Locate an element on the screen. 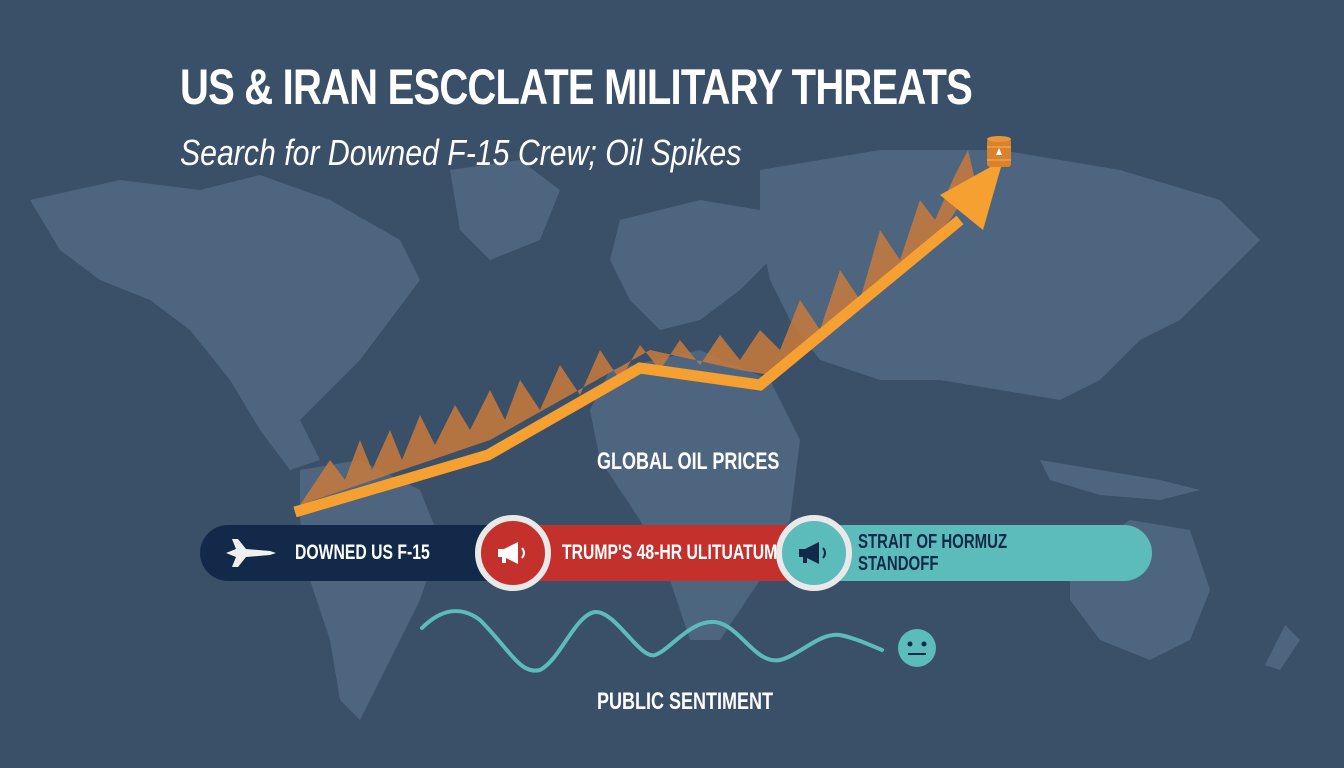 The width and height of the screenshot is (1344, 768). label-line-2: STANDOFF is located at coordinates (898, 564).